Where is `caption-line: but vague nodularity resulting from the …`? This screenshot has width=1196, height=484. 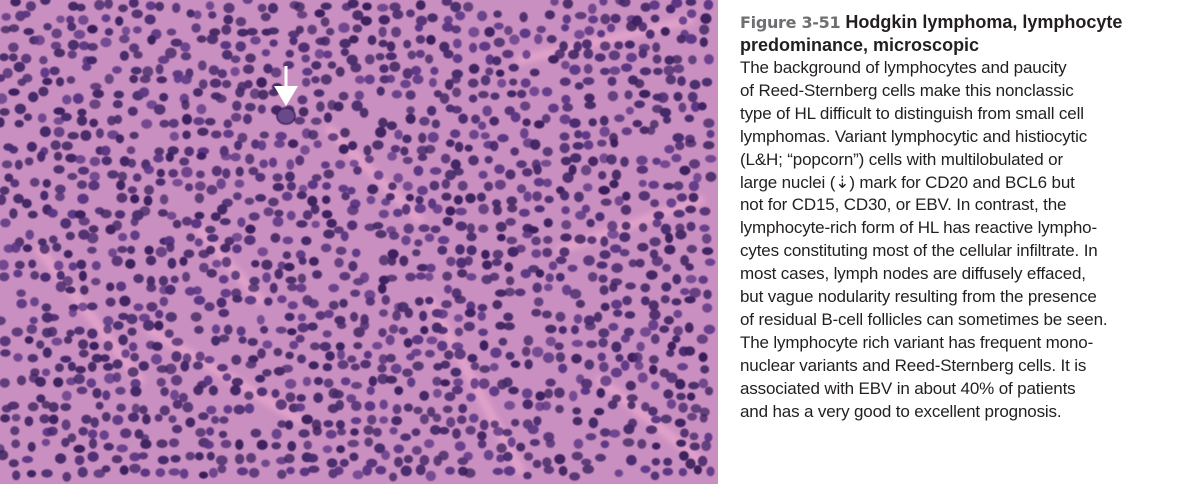
caption-line: but vague nodularity resulting from the … is located at coordinates (918, 297).